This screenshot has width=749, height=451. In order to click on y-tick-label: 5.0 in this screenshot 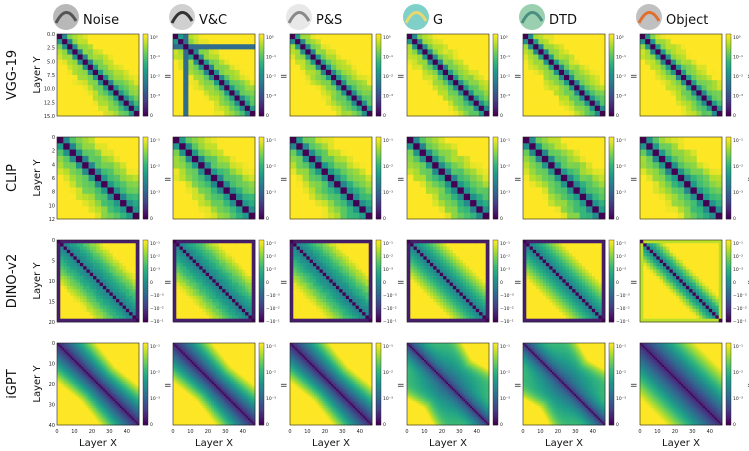, I will do `click(51, 62)`.